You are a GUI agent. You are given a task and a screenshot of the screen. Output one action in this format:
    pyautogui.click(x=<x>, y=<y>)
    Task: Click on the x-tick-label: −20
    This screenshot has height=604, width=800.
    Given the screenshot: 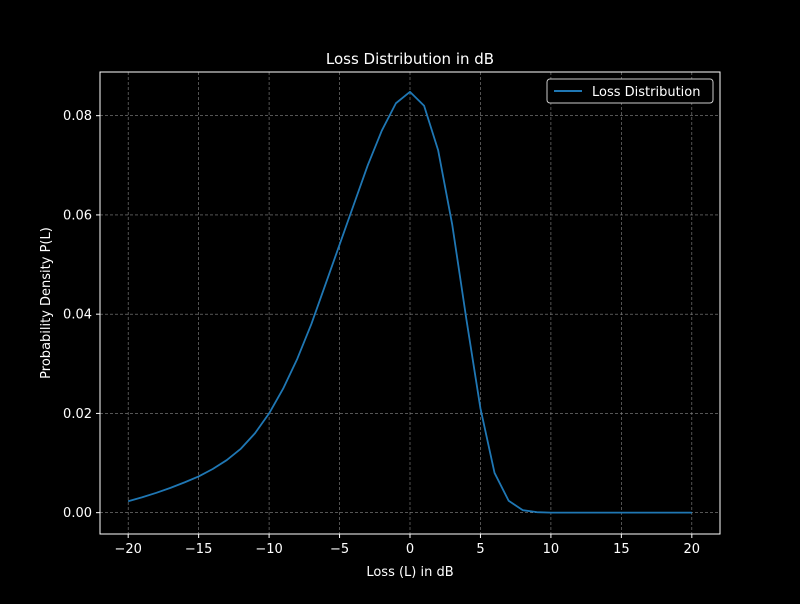 What is the action you would take?
    pyautogui.click(x=127, y=549)
    